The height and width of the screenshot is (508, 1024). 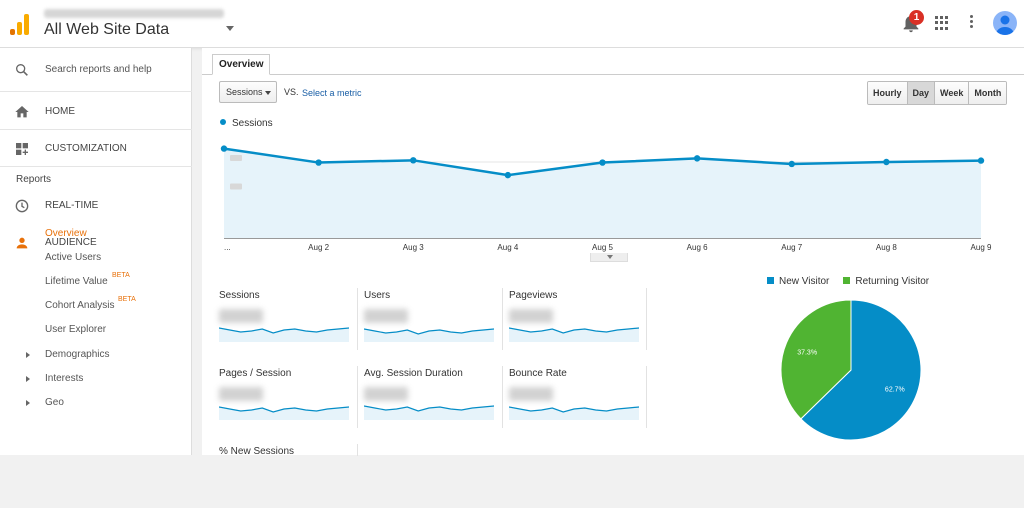 What do you see at coordinates (22, 112) in the screenshot?
I see `home-icon` at bounding box center [22, 112].